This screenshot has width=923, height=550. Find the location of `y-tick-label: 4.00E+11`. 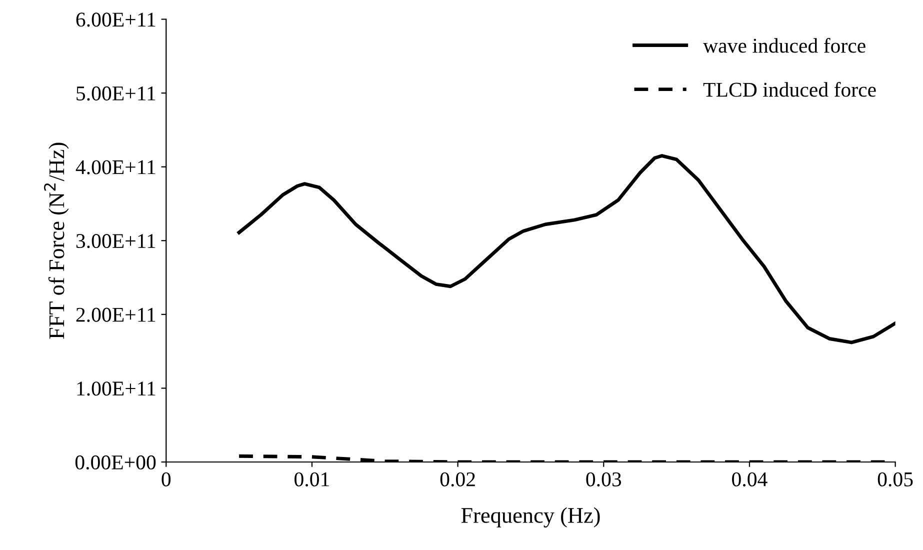

y-tick-label: 4.00E+11 is located at coordinates (116, 167).